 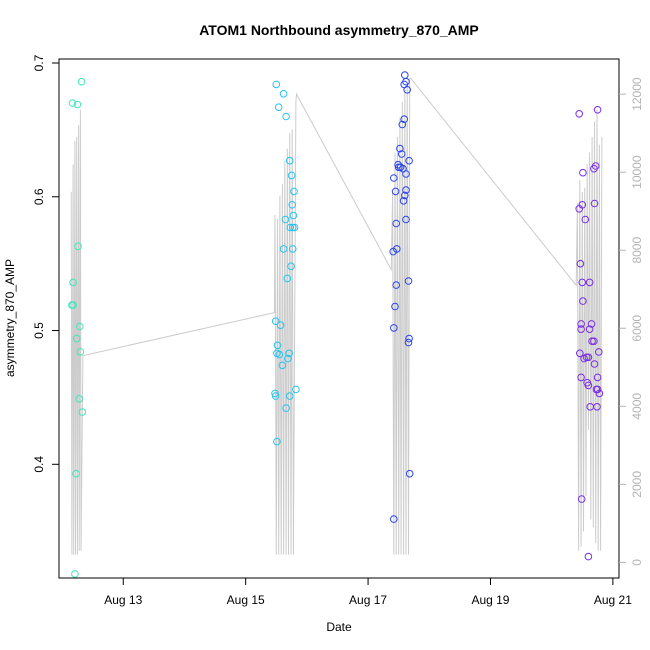 I want to click on y2-tick-label: 0, so click(x=637, y=562).